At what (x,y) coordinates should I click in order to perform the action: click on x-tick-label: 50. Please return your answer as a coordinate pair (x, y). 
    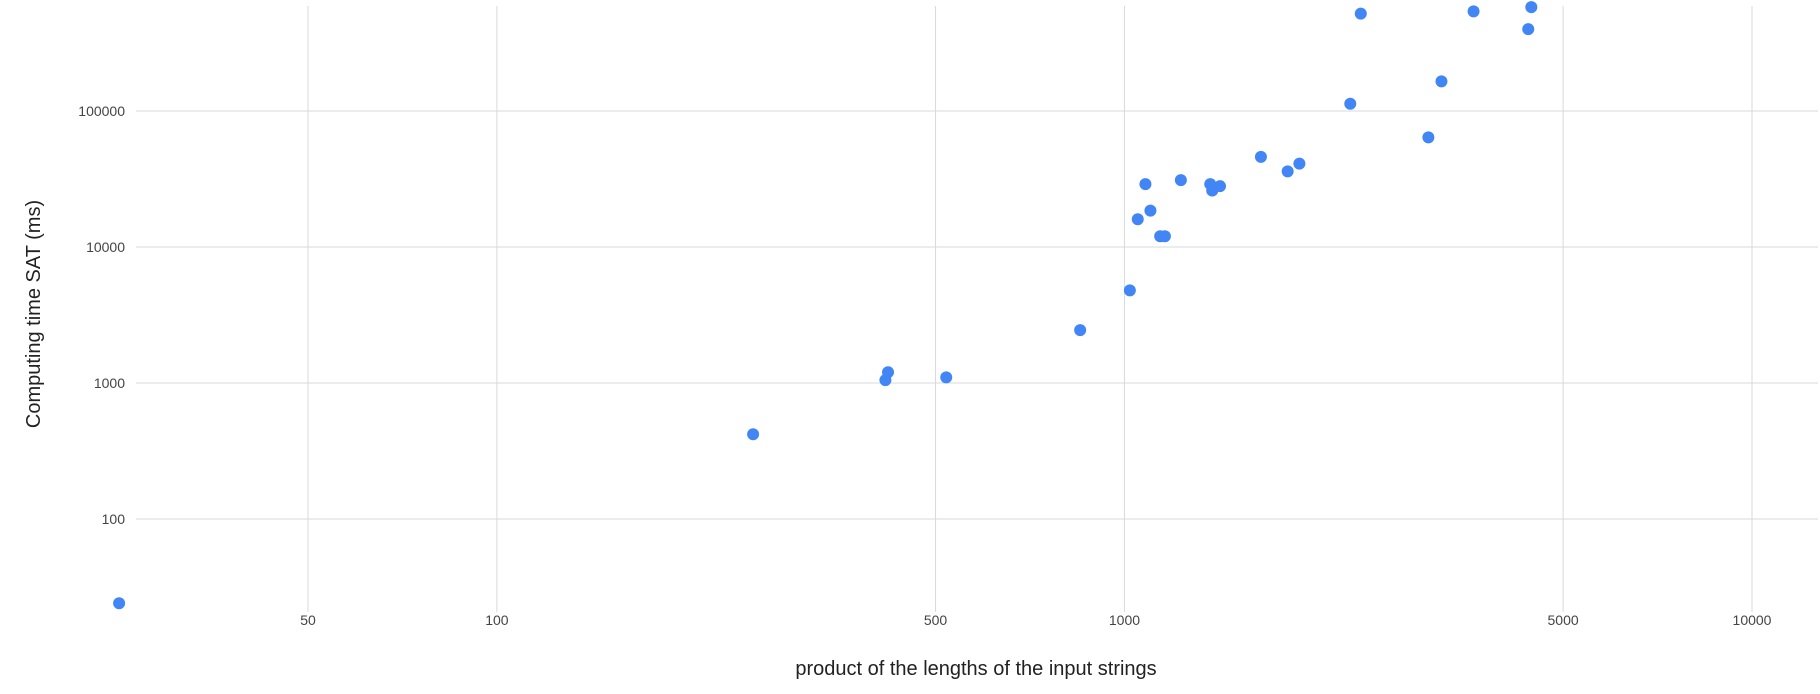
    Looking at the image, I should click on (308, 620).